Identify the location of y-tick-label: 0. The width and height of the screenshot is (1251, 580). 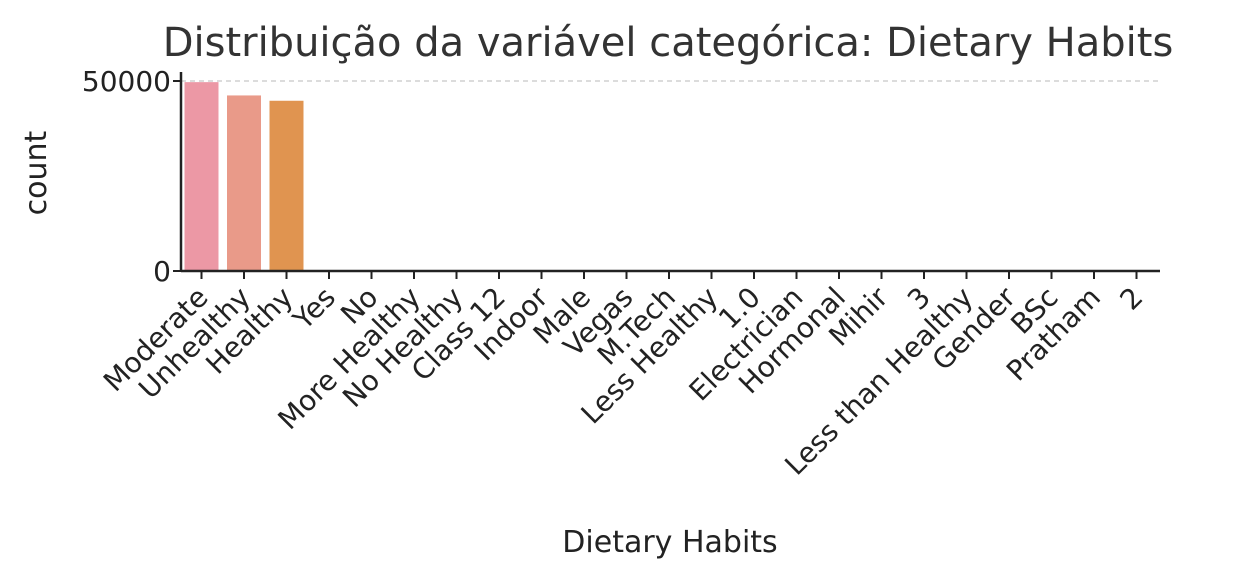
(162, 271).